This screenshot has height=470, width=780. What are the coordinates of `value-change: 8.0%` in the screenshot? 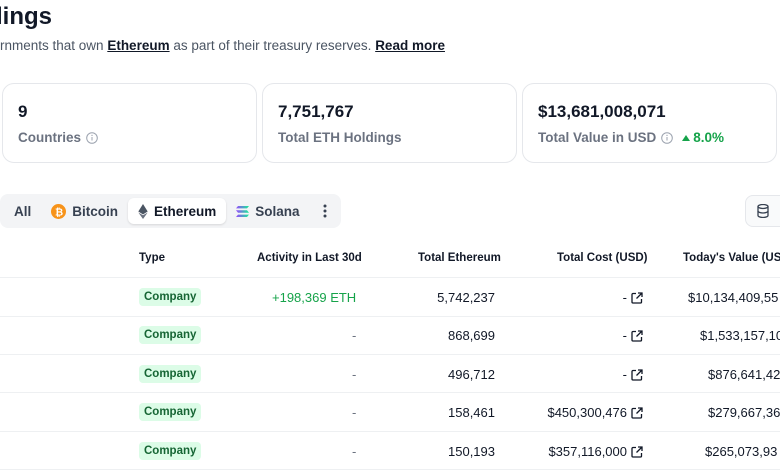 It's located at (703, 137).